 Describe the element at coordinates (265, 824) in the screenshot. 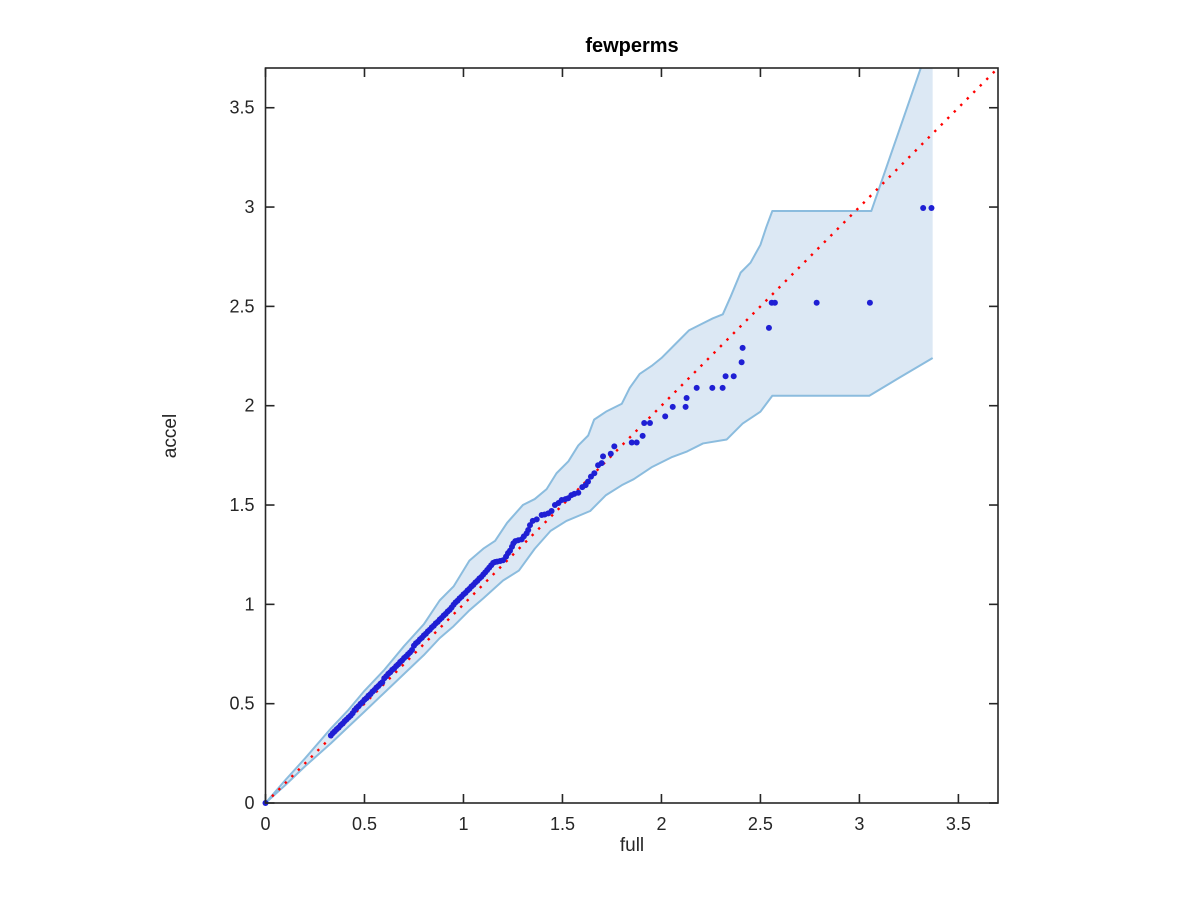

I see `x-tick-label: 0` at that location.